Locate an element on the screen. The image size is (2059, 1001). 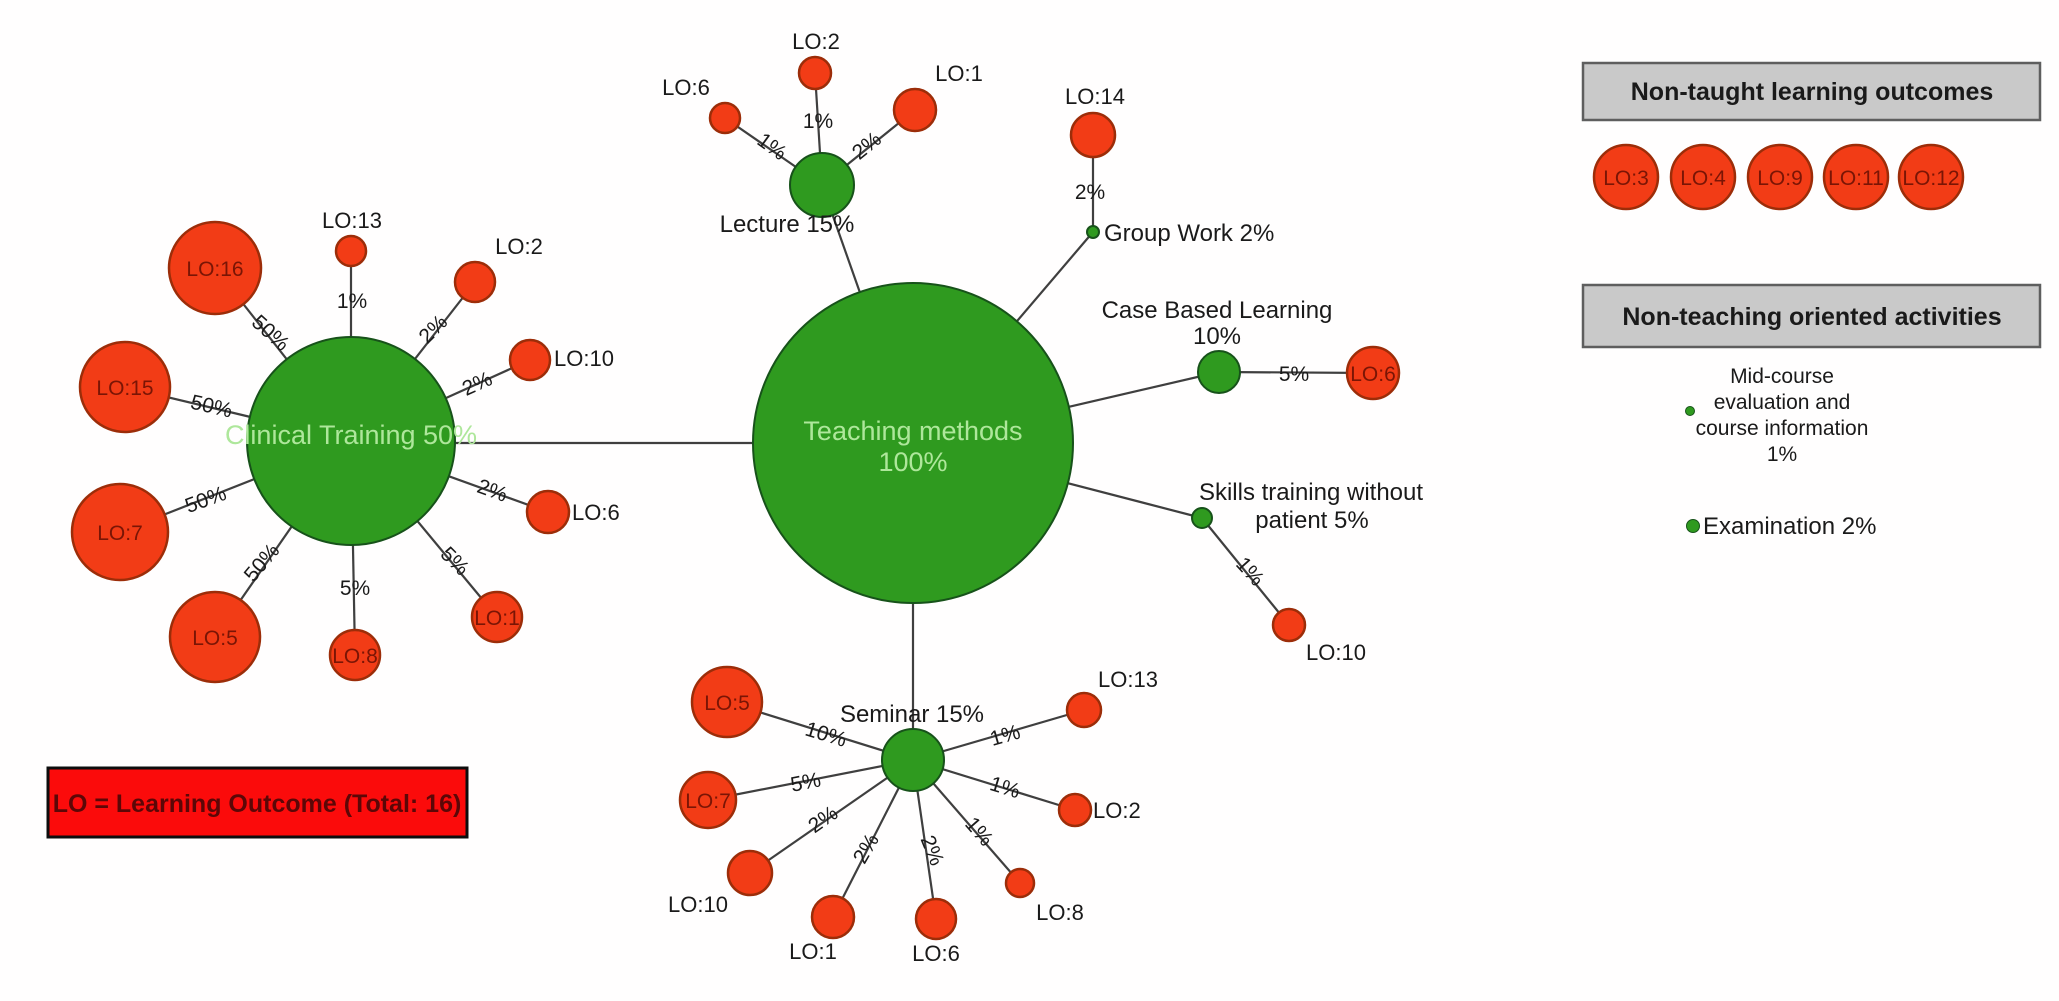
teaching-methods-label-line2: 100% is located at coordinates (912, 462).